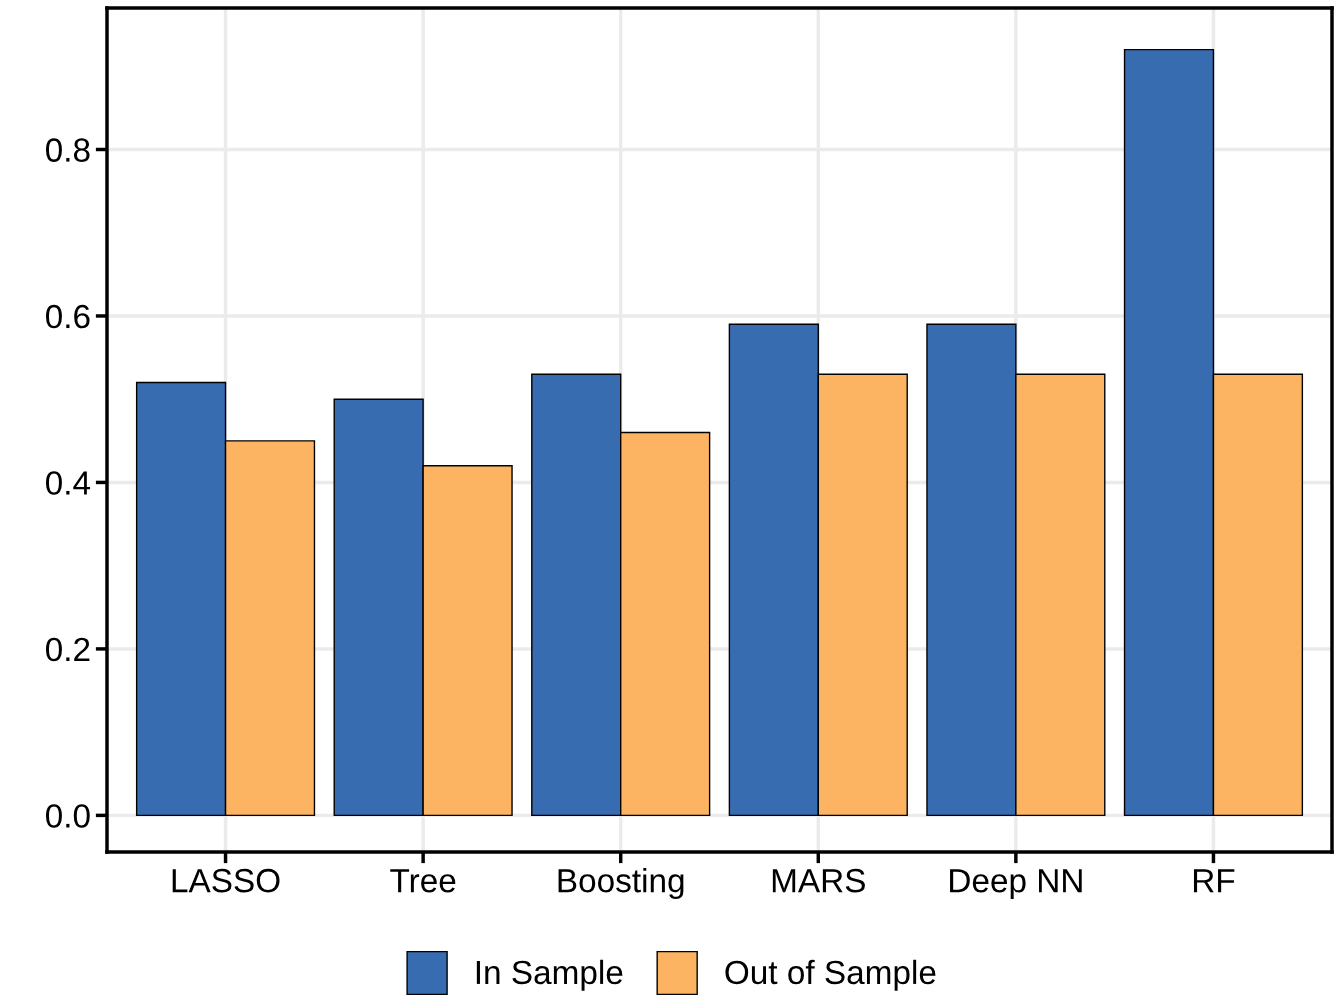  What do you see at coordinates (818, 880) in the screenshot?
I see `x-tick-label: MARS` at bounding box center [818, 880].